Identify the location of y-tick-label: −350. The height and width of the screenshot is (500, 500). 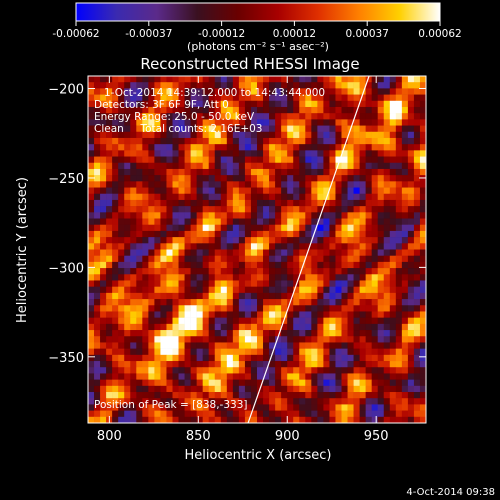
(66, 358).